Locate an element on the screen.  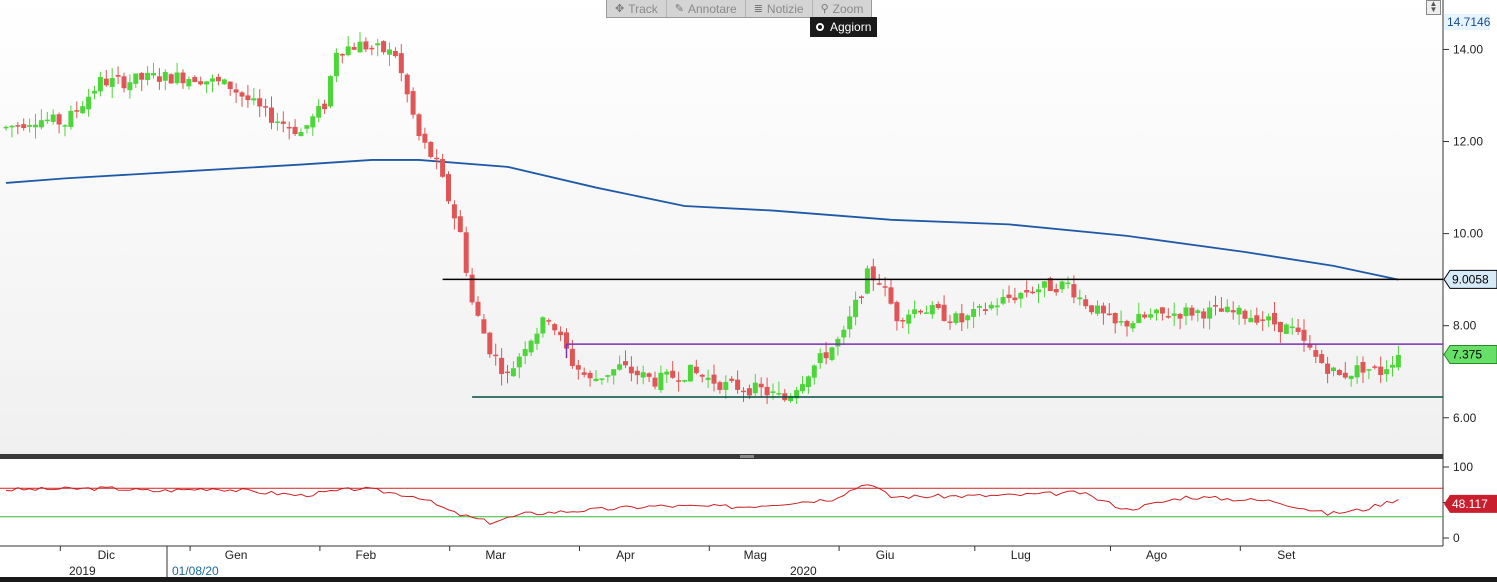
panel-divider is located at coordinates (721, 456).